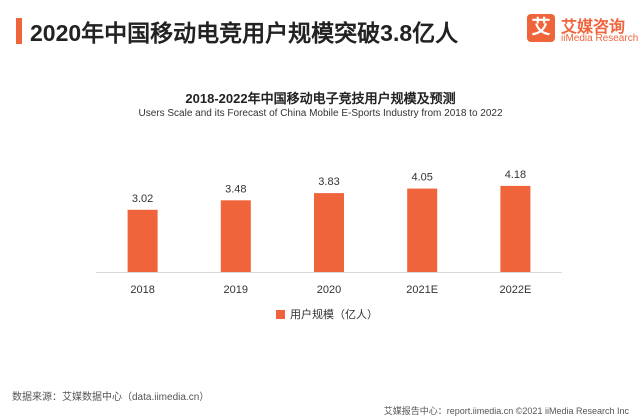 This screenshot has width=641, height=417. I want to click on x-tick-label: 2019, so click(236, 290).